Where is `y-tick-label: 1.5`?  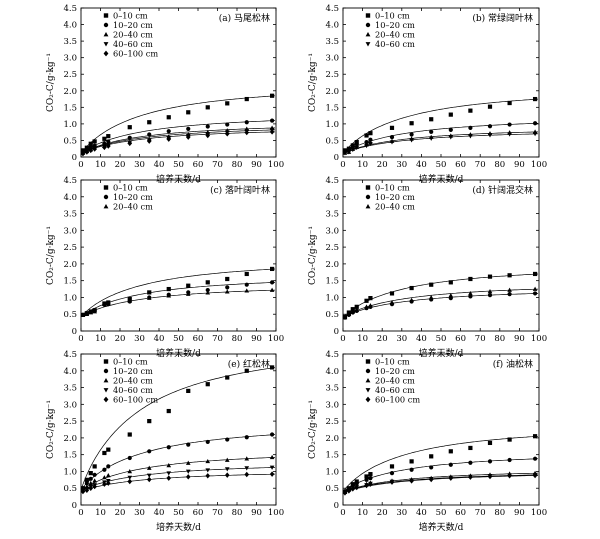 y-tick-label: 1.5 is located at coordinates (70, 282).